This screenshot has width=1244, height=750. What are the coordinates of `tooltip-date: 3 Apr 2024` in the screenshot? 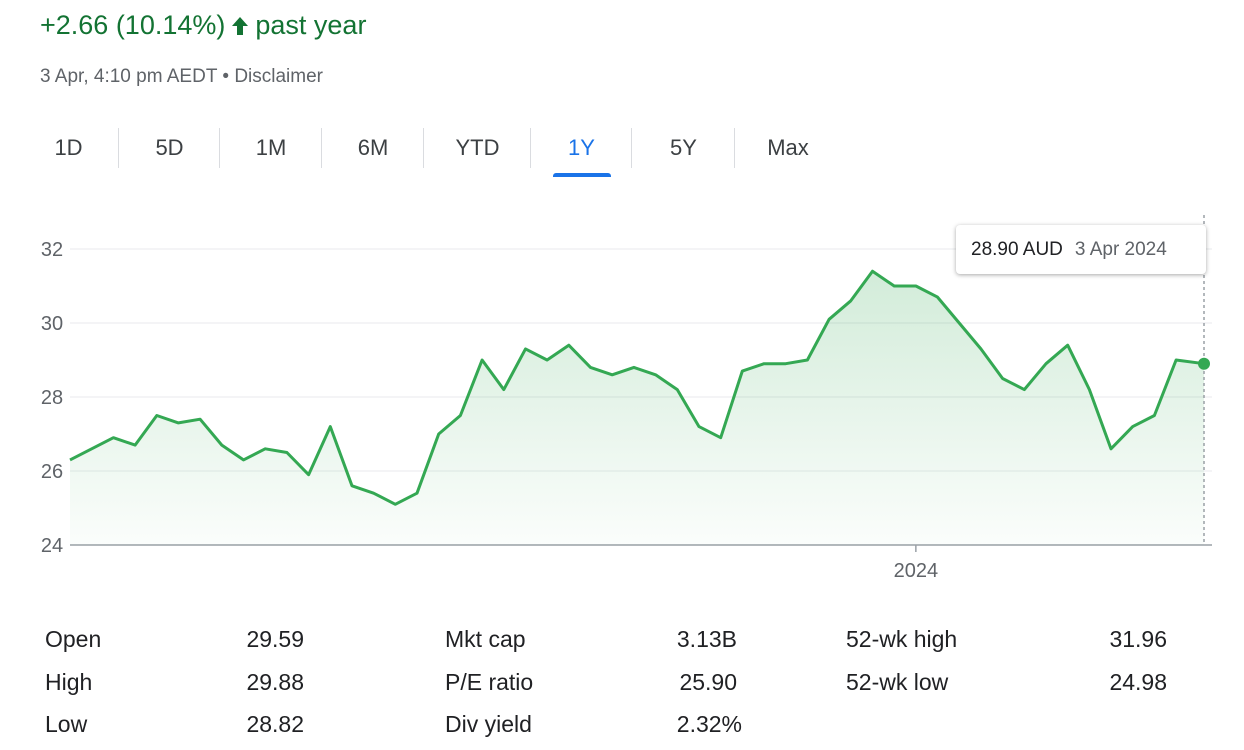 It's located at (1120, 249).